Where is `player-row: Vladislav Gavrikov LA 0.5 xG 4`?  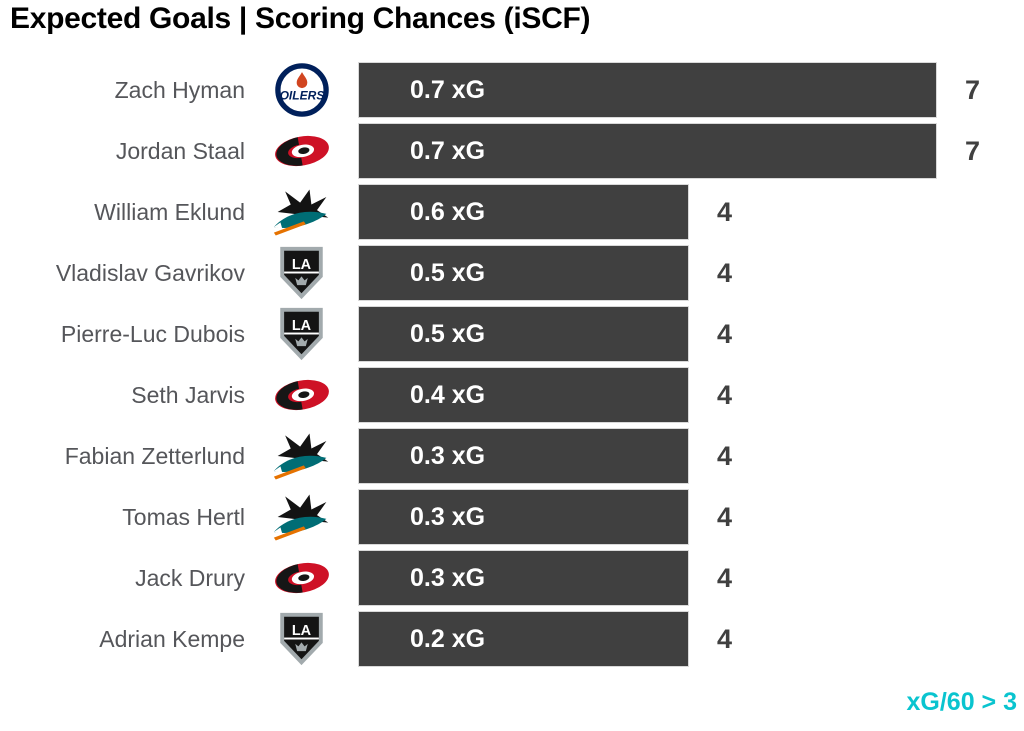 player-row: Vladislav Gavrikov LA 0.5 xG 4 is located at coordinates (512, 273).